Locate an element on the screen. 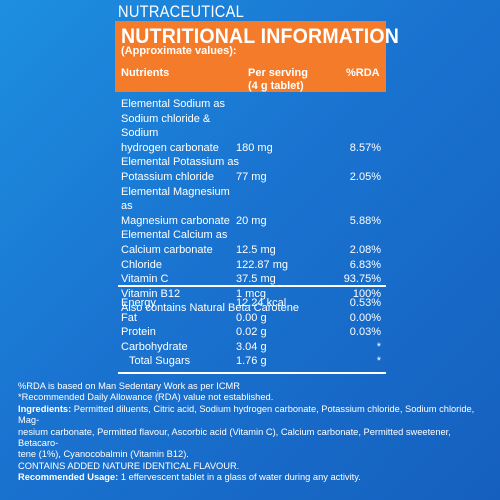  nutrient-rda: 6.83% is located at coordinates (365, 264).